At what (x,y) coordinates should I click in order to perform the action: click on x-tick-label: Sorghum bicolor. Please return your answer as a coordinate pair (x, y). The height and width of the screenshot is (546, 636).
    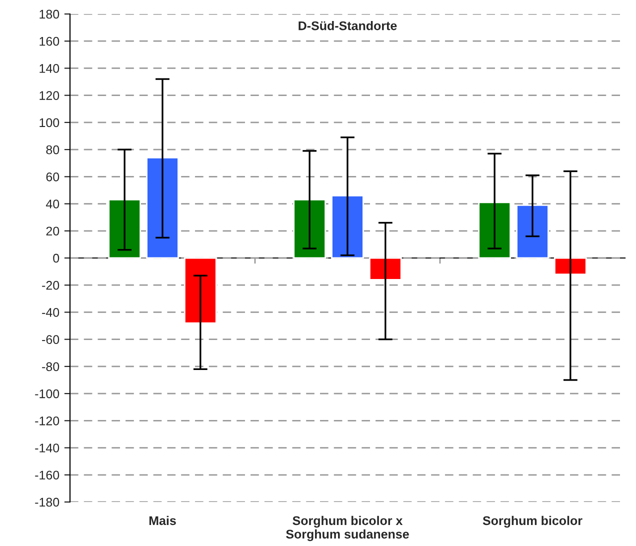
    Looking at the image, I should click on (532, 522).